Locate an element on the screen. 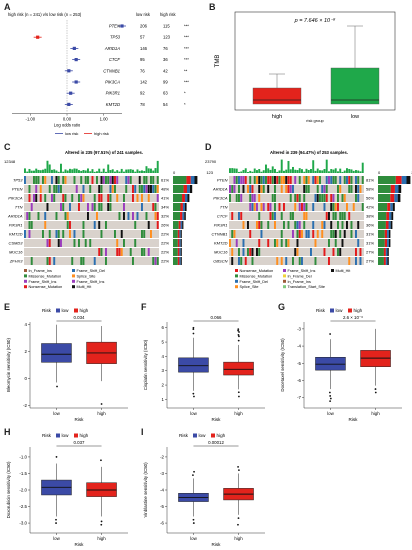  gene-label: KMT2D is located at coordinates (221, 243).